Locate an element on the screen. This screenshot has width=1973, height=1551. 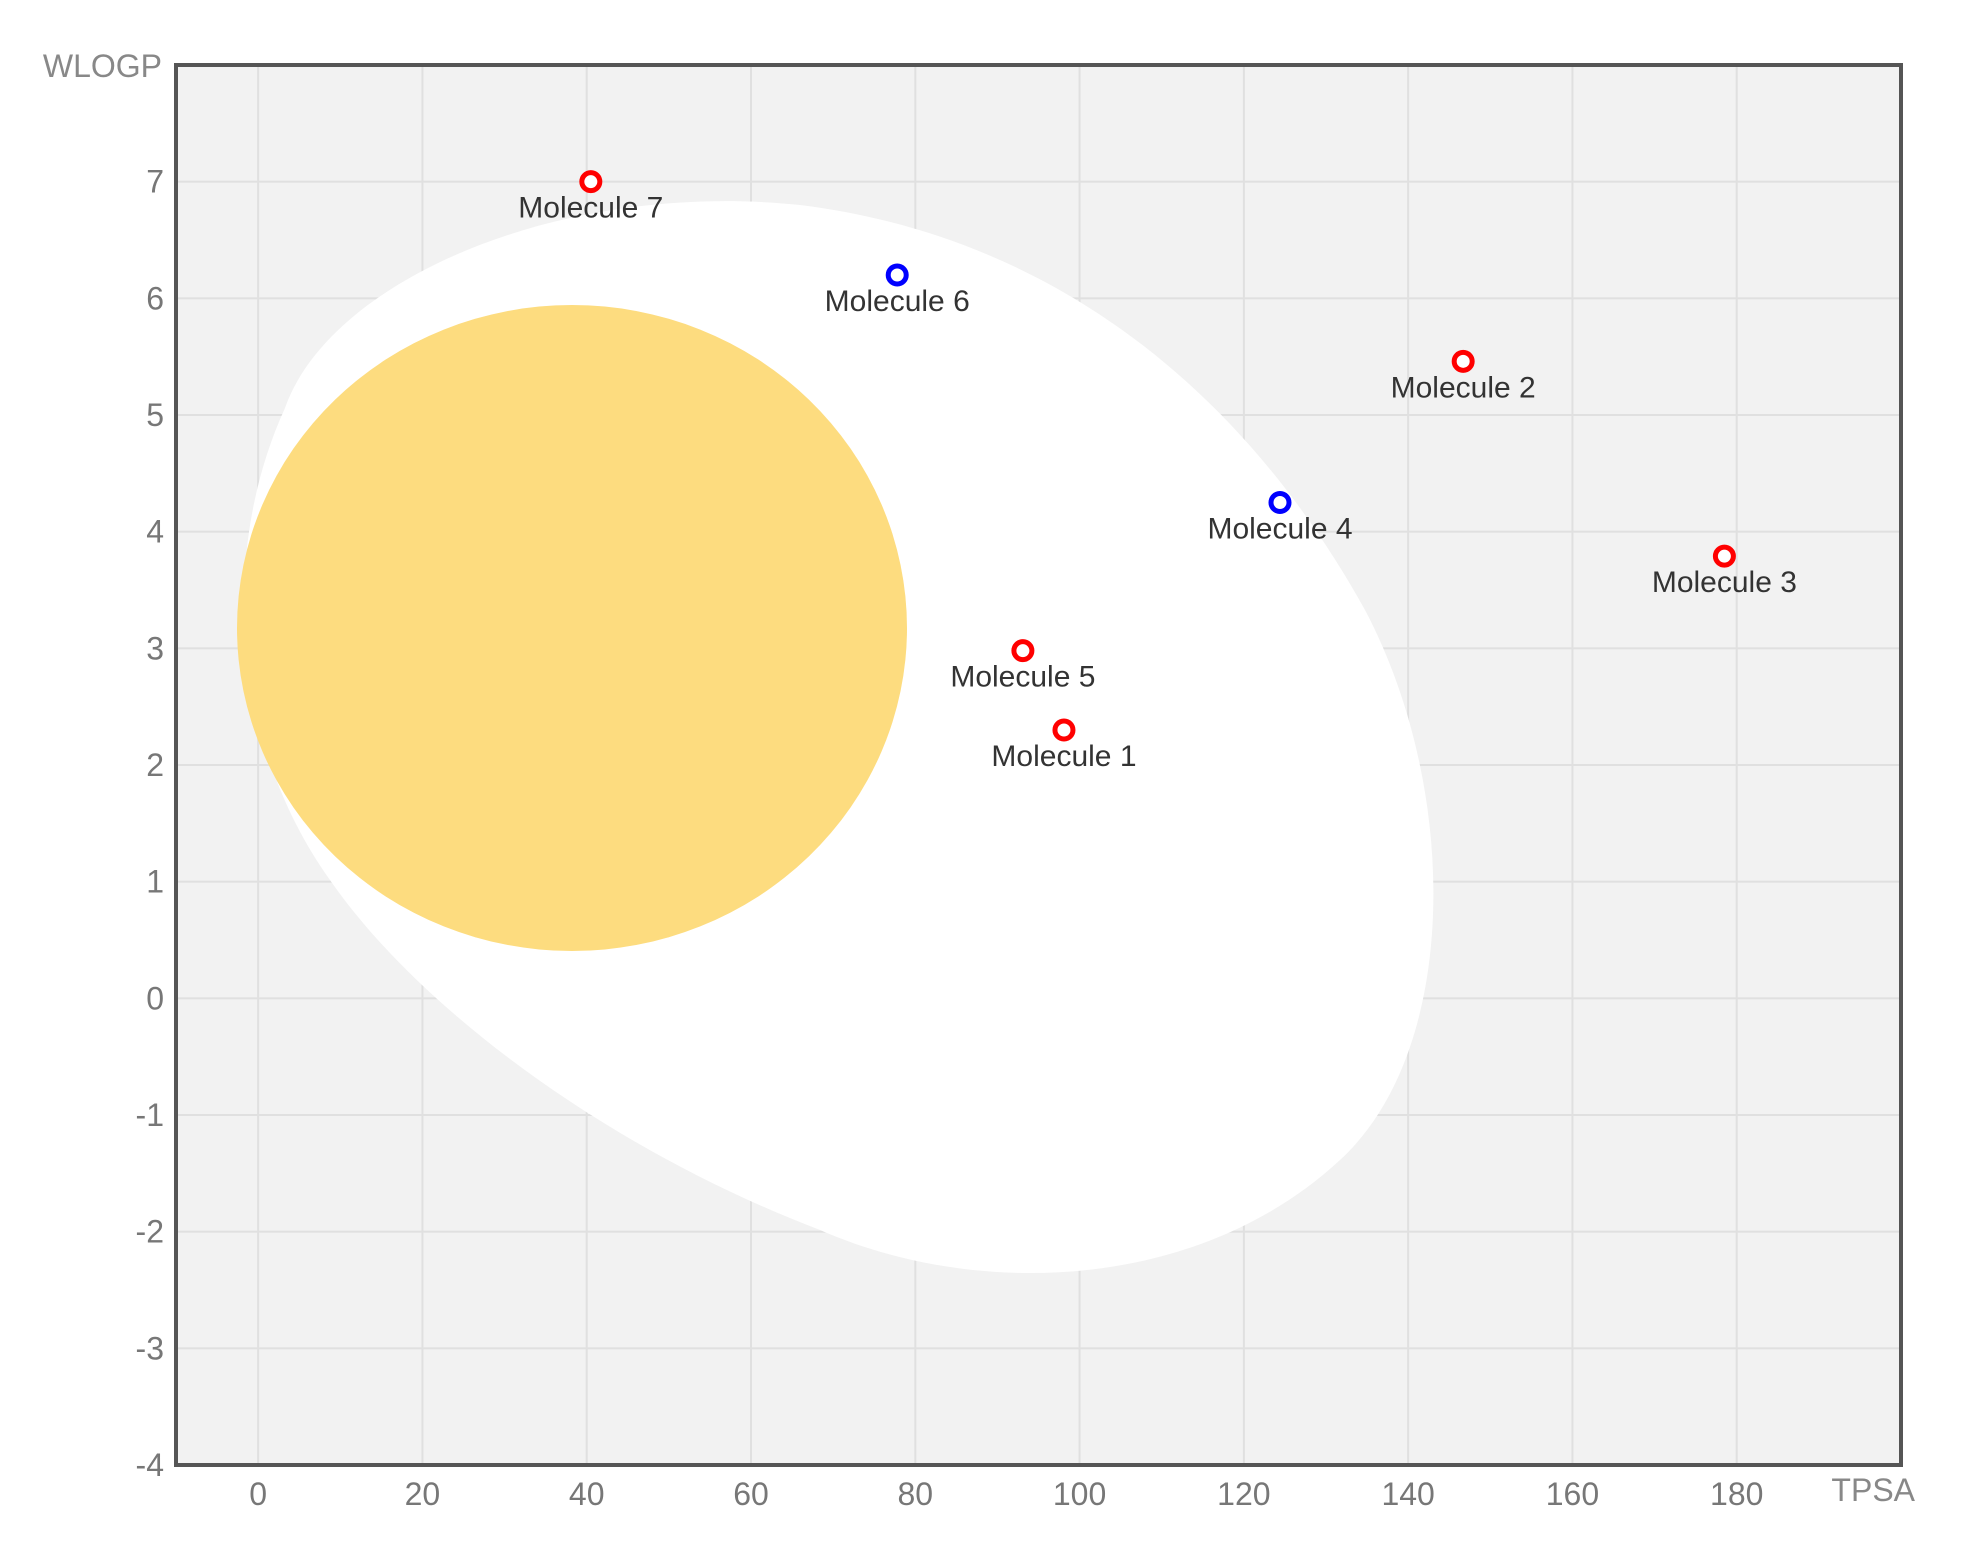
x-tick-label: 80 is located at coordinates (915, 1494).